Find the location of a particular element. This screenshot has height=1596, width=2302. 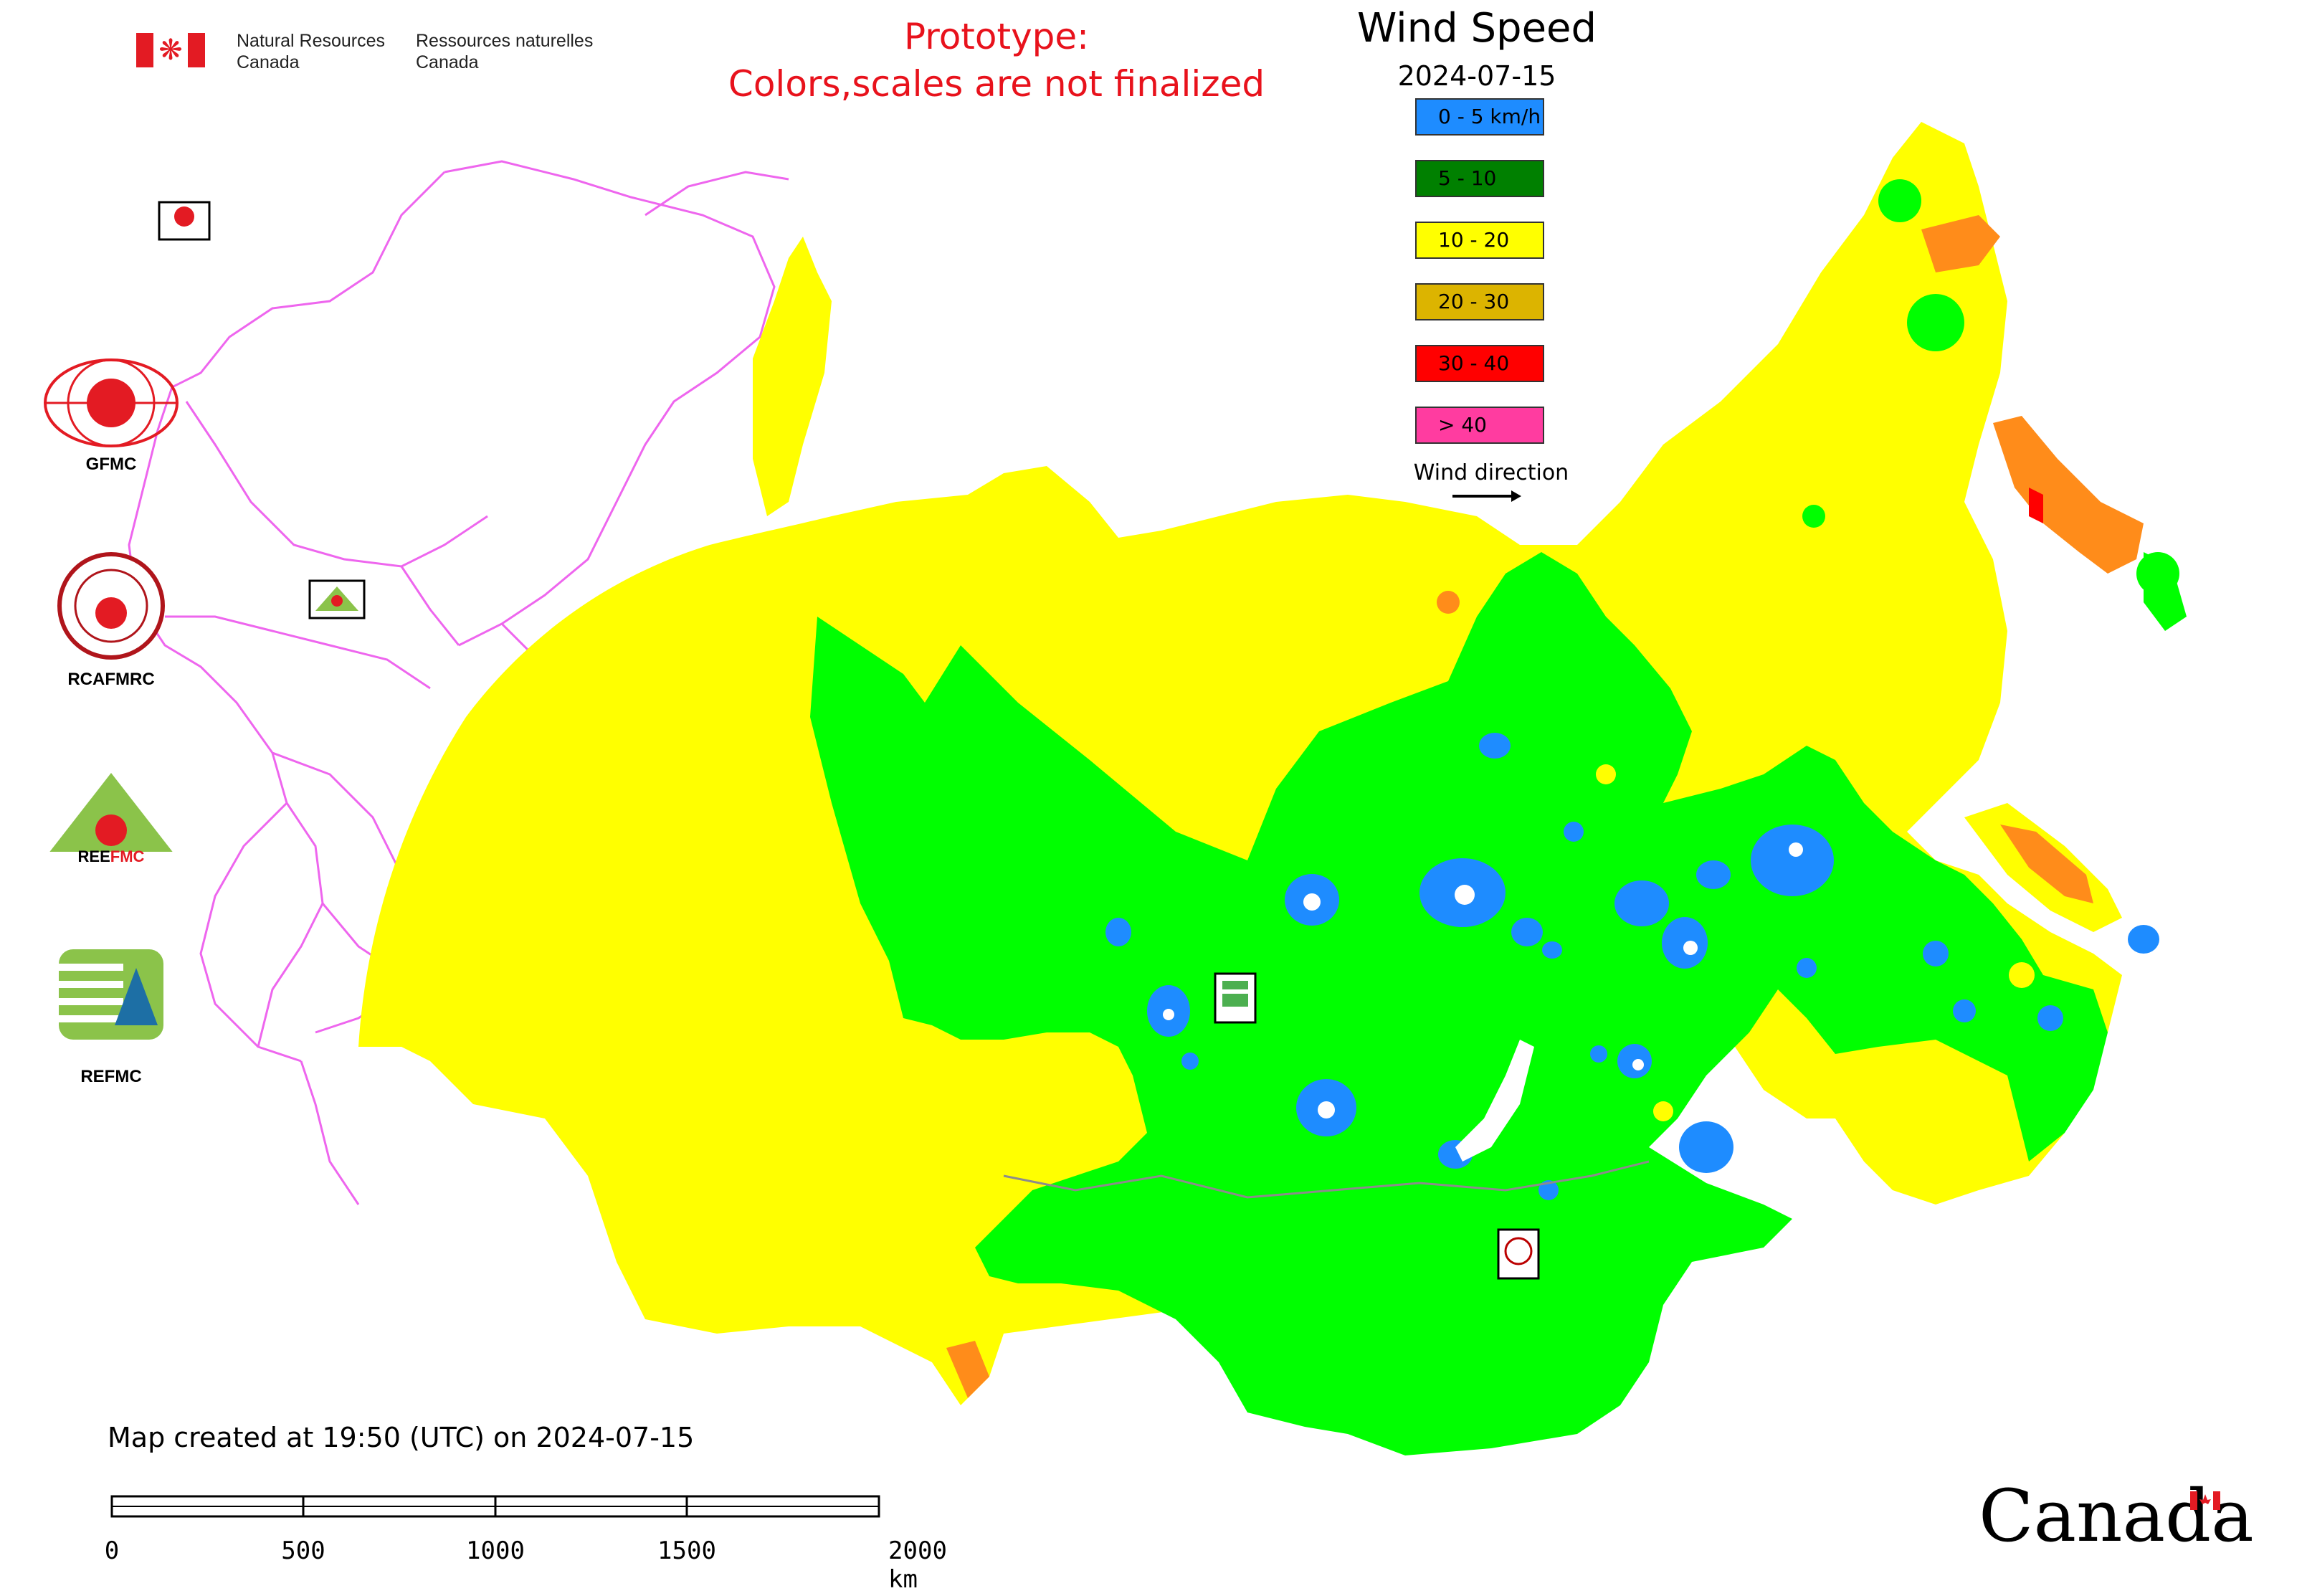

logo-reefmc: REEFMC is located at coordinates (112, 824).